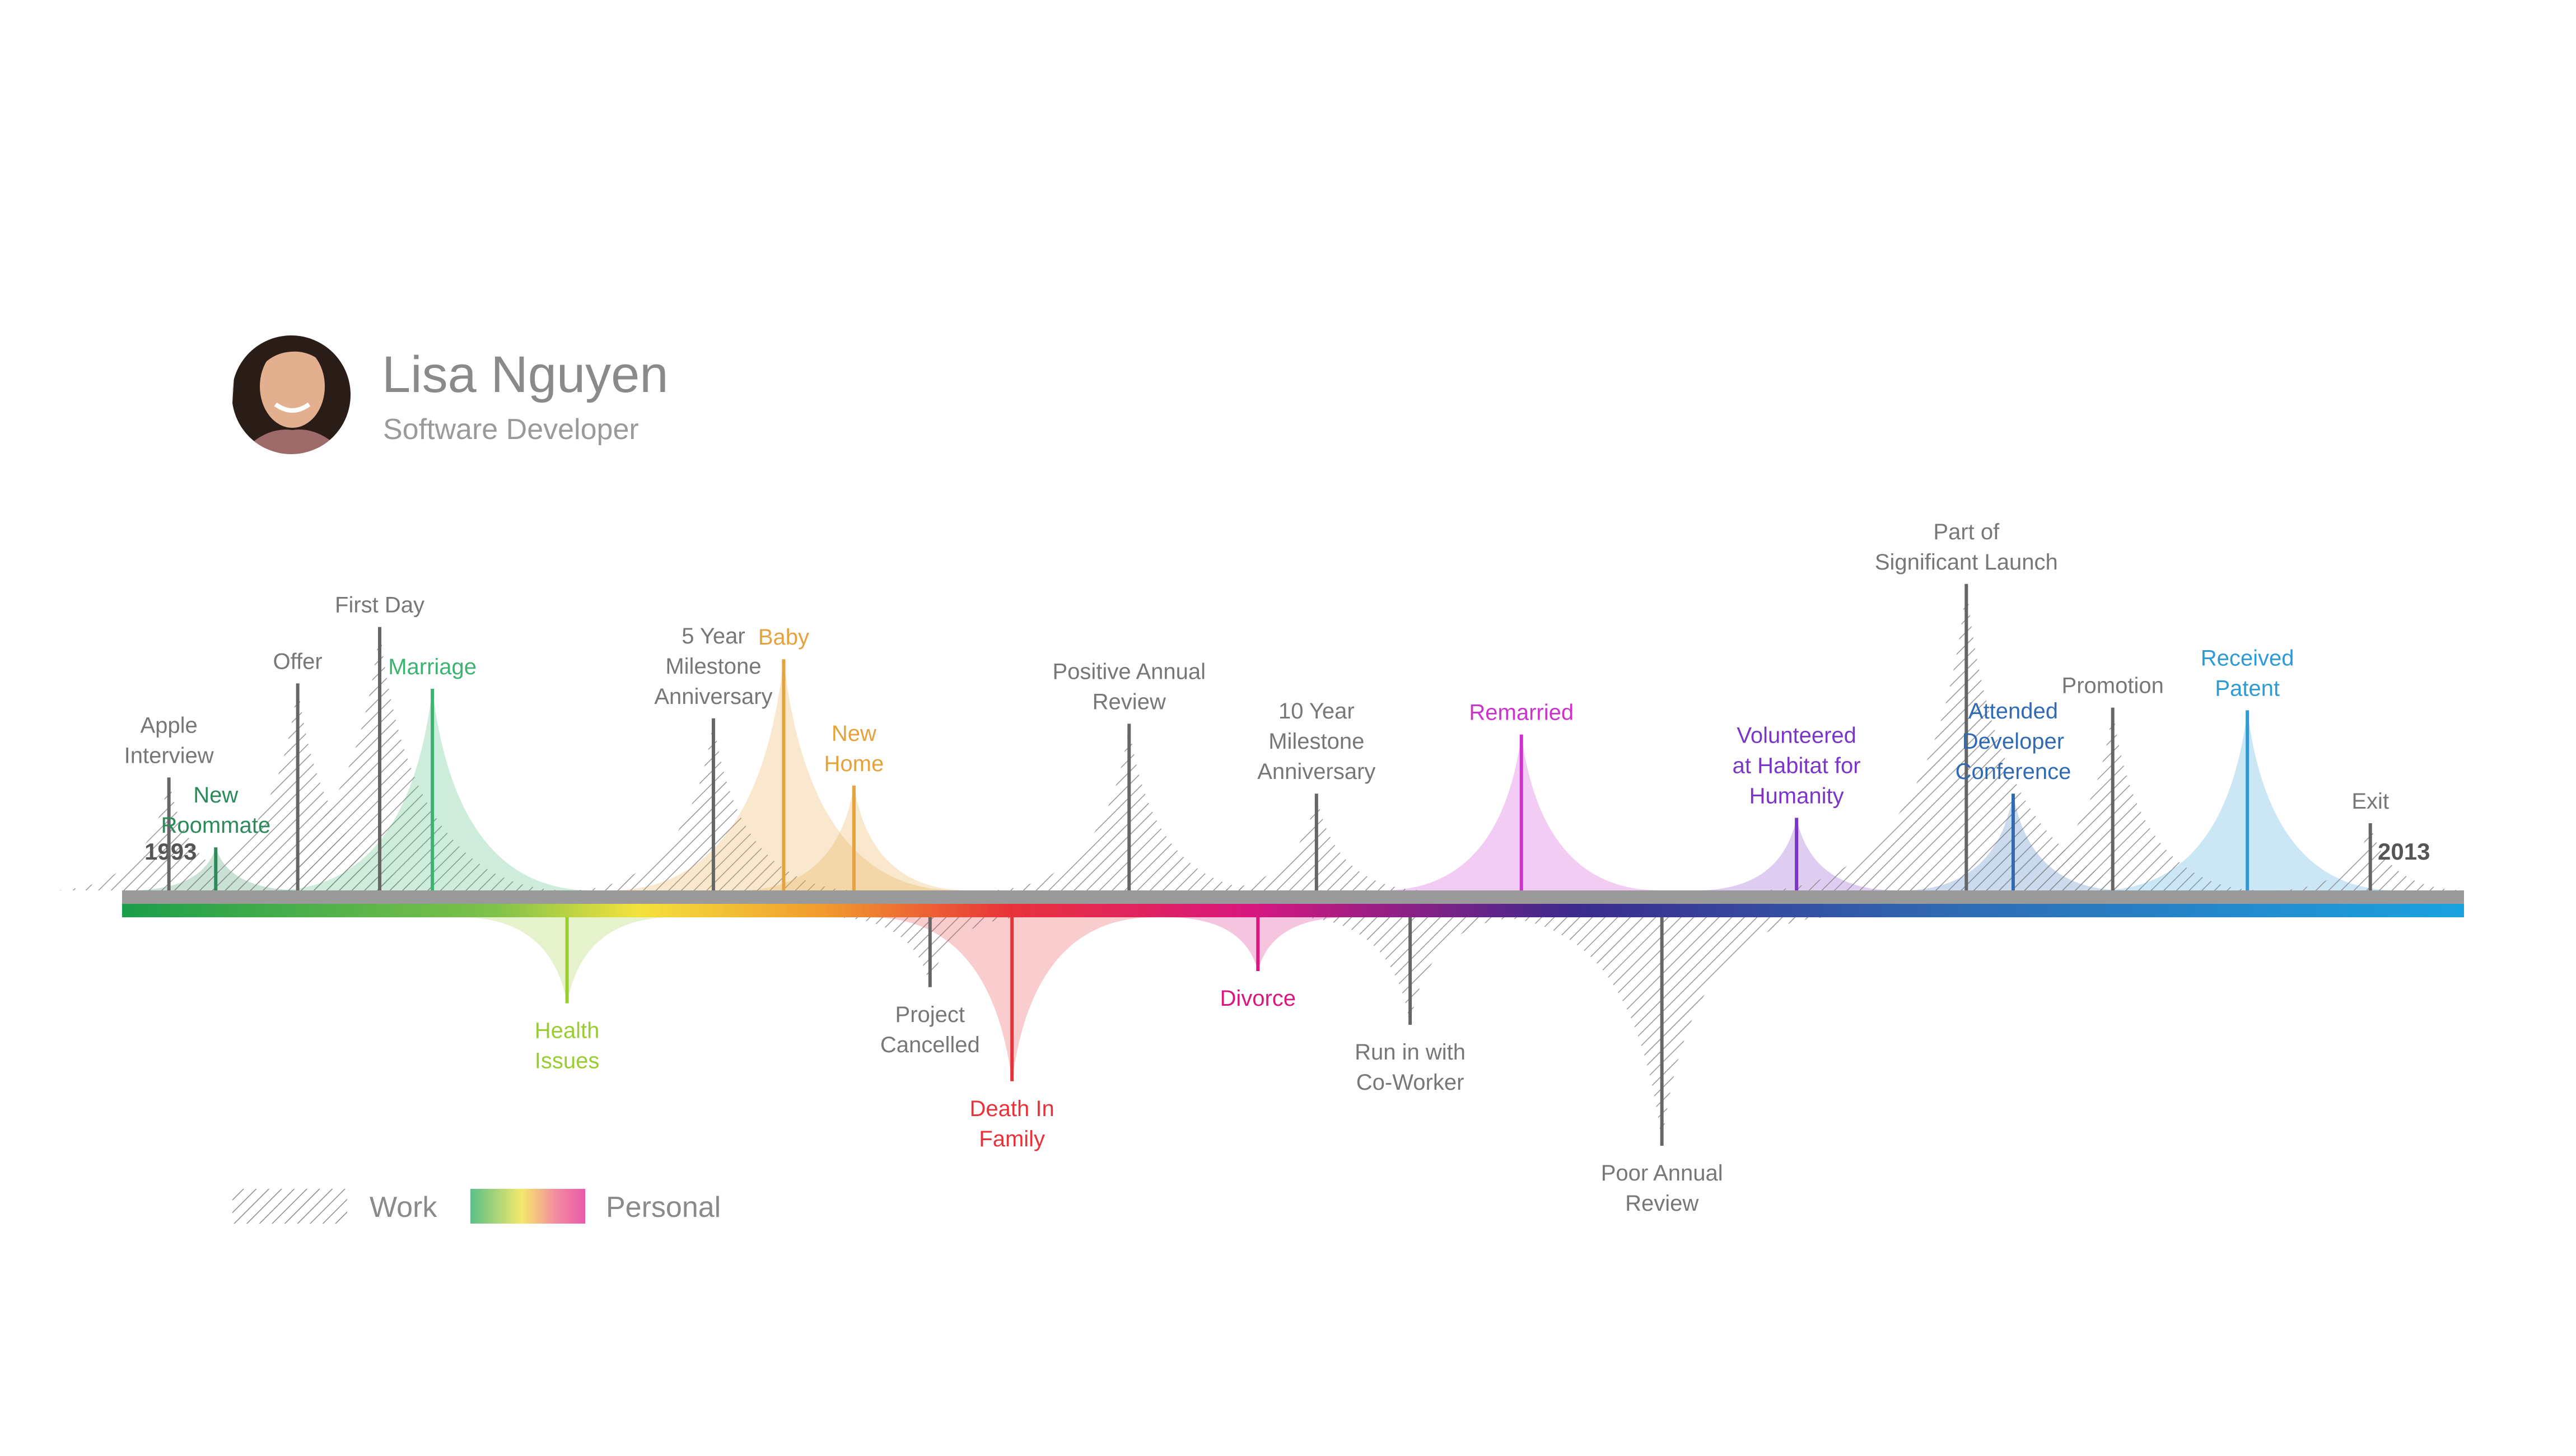 This screenshot has height=1456, width=2576. What do you see at coordinates (292, 395) in the screenshot?
I see `person-avatar-icon` at bounding box center [292, 395].